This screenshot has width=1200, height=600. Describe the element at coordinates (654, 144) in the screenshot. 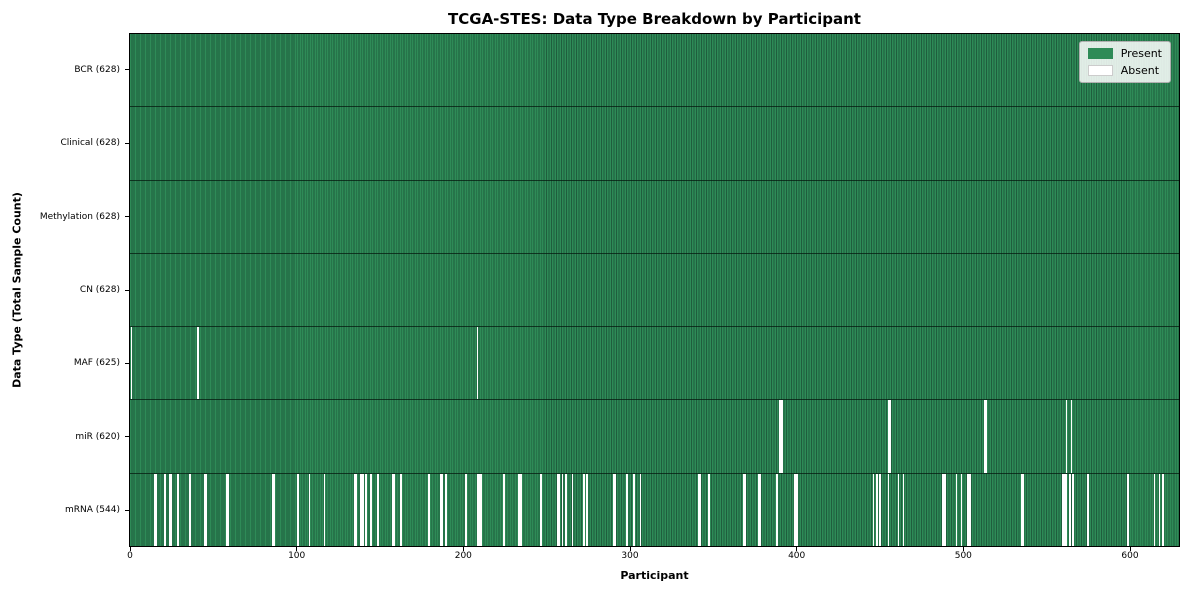

I see `row-clinical` at that location.